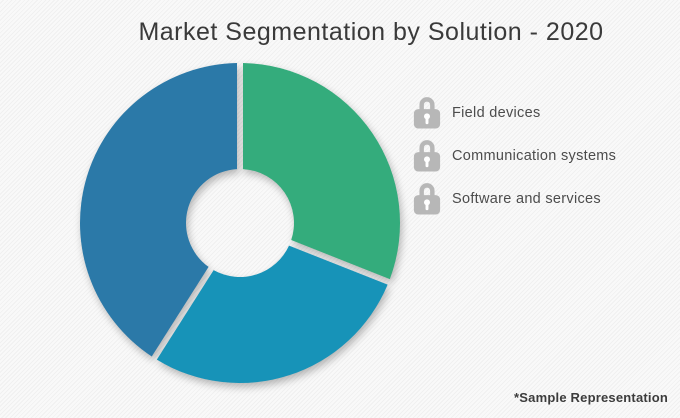  I want to click on donut-segment-communication-systems, so click(272, 314).